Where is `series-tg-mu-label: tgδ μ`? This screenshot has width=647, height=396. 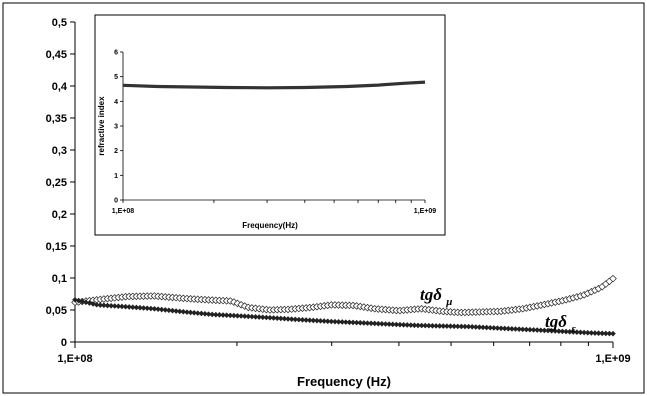 series-tg-mu-label: tgδ μ is located at coordinates (436, 296).